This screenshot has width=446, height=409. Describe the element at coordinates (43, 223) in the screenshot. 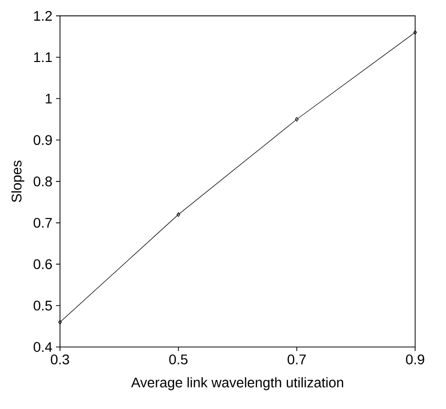

I see `y-tick-label: 0.7` at that location.